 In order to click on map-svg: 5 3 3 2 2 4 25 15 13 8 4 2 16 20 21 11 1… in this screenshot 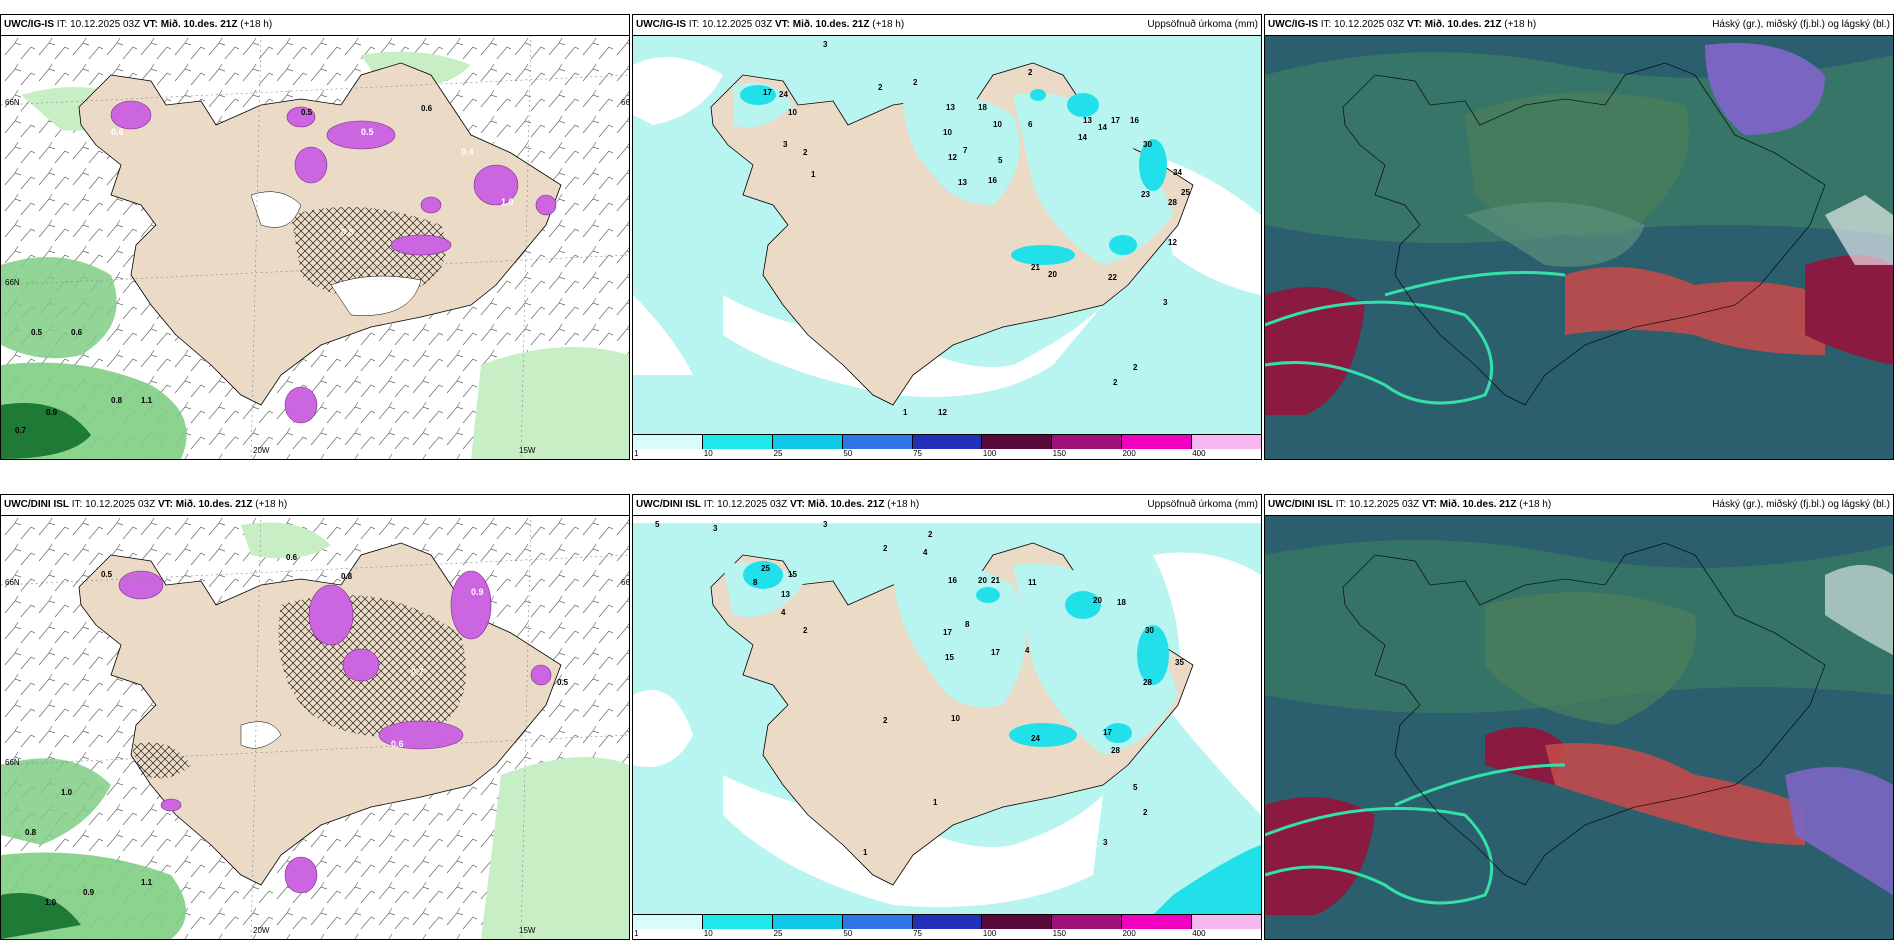, I will do `click(947, 715)`.